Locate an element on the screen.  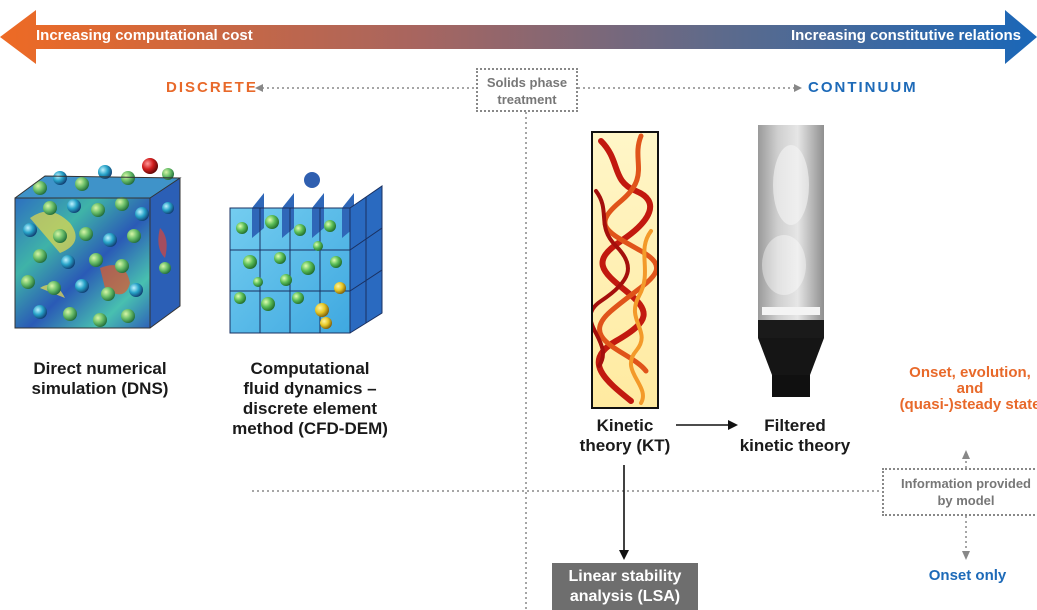
cost-gradient-arrow is located at coordinates (518, 37).